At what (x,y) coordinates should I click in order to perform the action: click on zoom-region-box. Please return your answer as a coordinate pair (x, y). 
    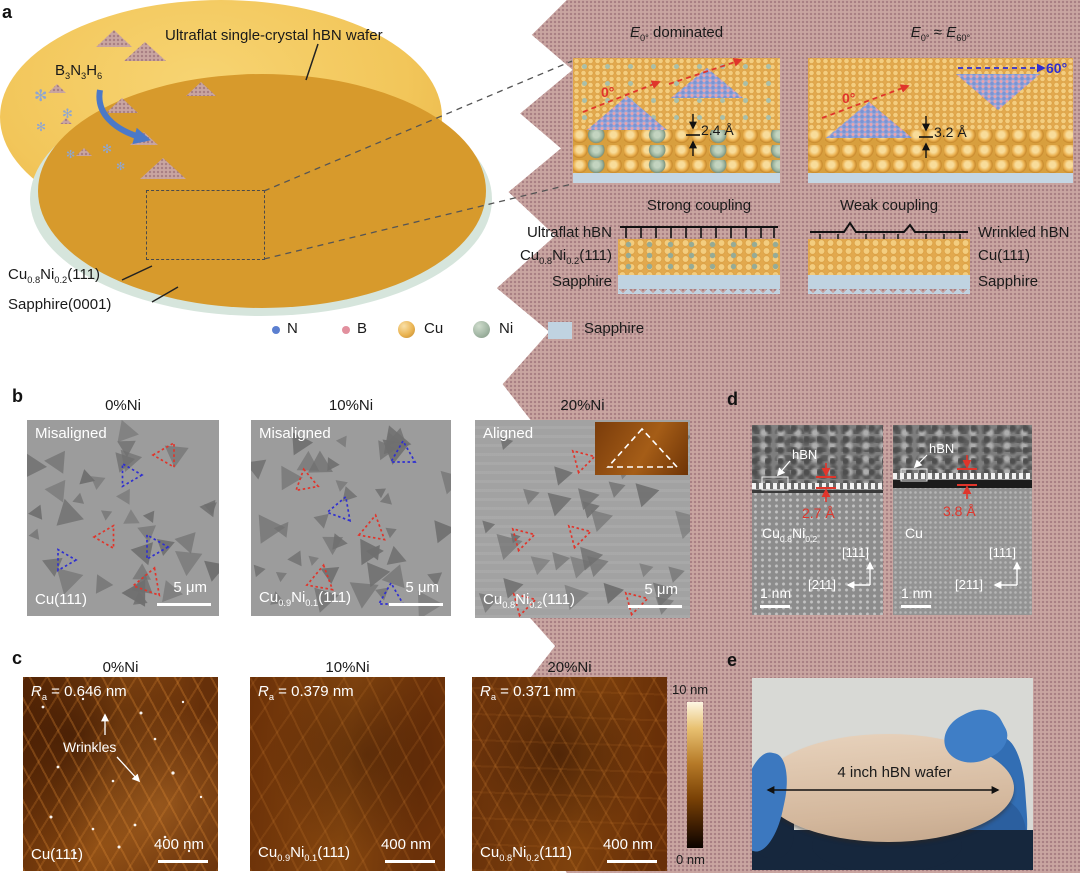
    Looking at the image, I should click on (205, 225).